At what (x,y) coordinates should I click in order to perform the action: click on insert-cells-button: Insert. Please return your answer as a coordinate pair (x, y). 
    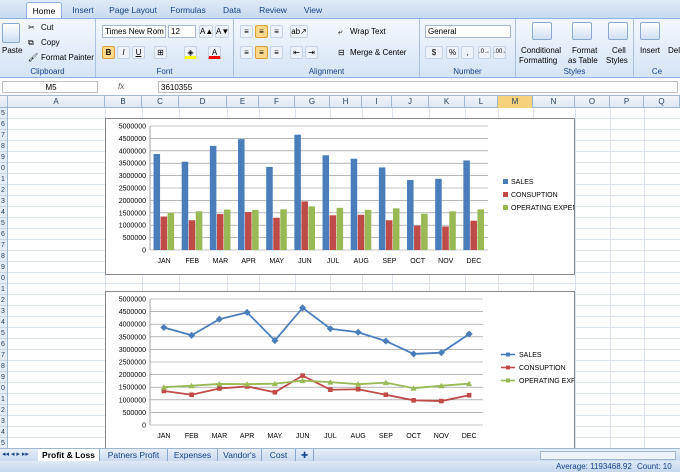
    Looking at the image, I should click on (650, 50).